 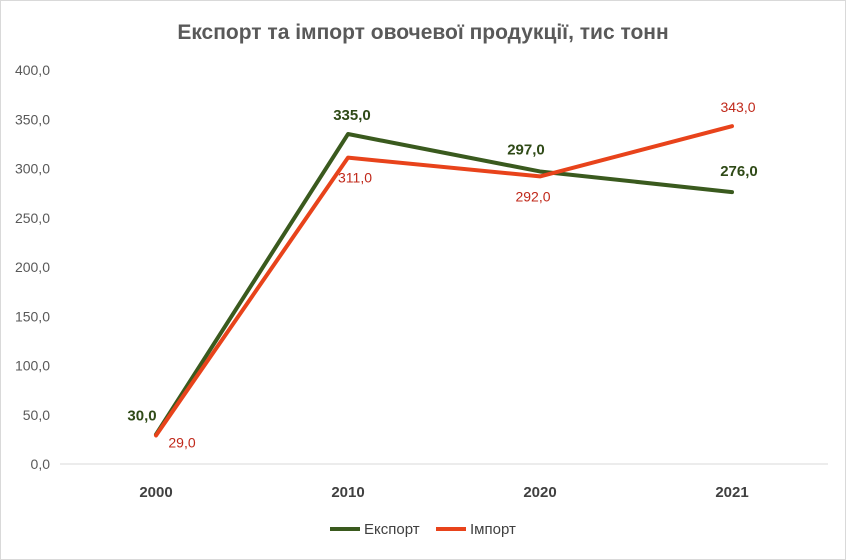 What do you see at coordinates (32, 169) in the screenshot?
I see `y-tick-label: 300,0` at bounding box center [32, 169].